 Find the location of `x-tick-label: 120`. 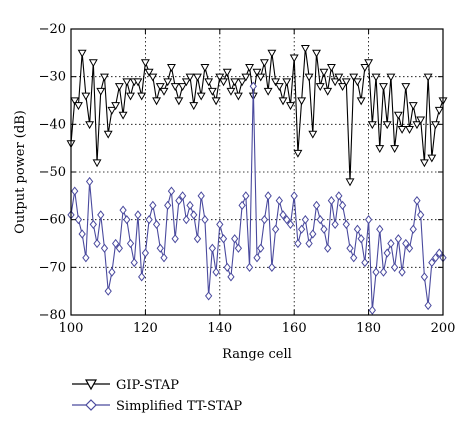

x-tick-label: 120 is located at coordinates (145, 328).